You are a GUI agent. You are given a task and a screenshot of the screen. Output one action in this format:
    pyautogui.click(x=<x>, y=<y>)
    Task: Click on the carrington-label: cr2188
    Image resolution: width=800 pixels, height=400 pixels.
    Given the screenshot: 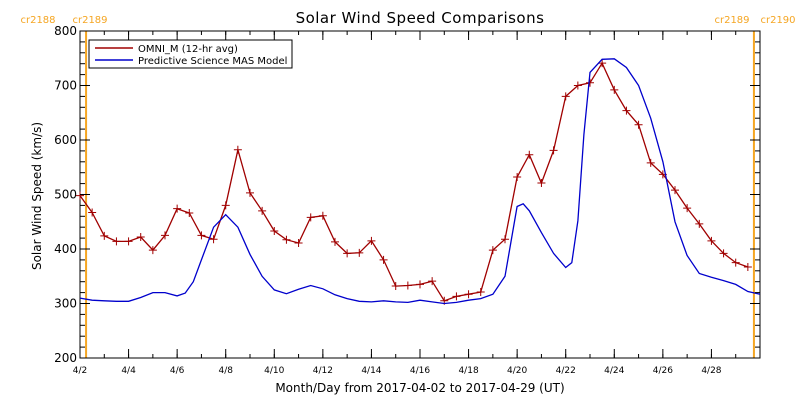 What is the action you would take?
    pyautogui.click(x=37, y=20)
    